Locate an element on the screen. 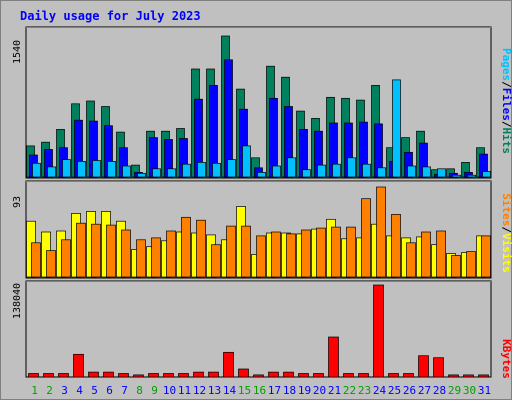  legend-text-legend_bottom: KBytes is located at coordinates (506, 359).